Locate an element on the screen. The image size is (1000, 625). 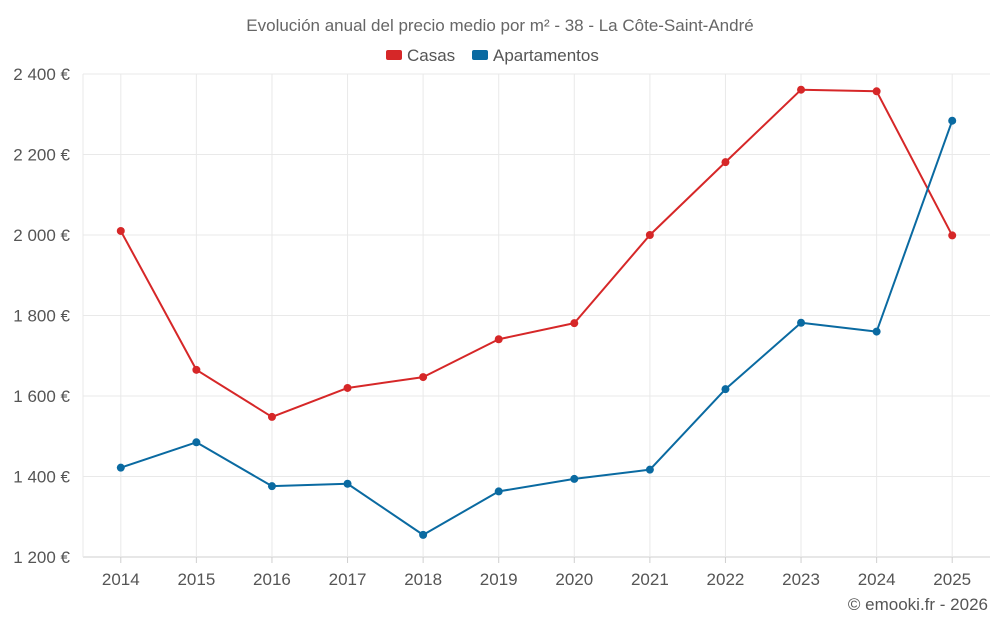
x-tick-label: 2017 is located at coordinates (348, 579).